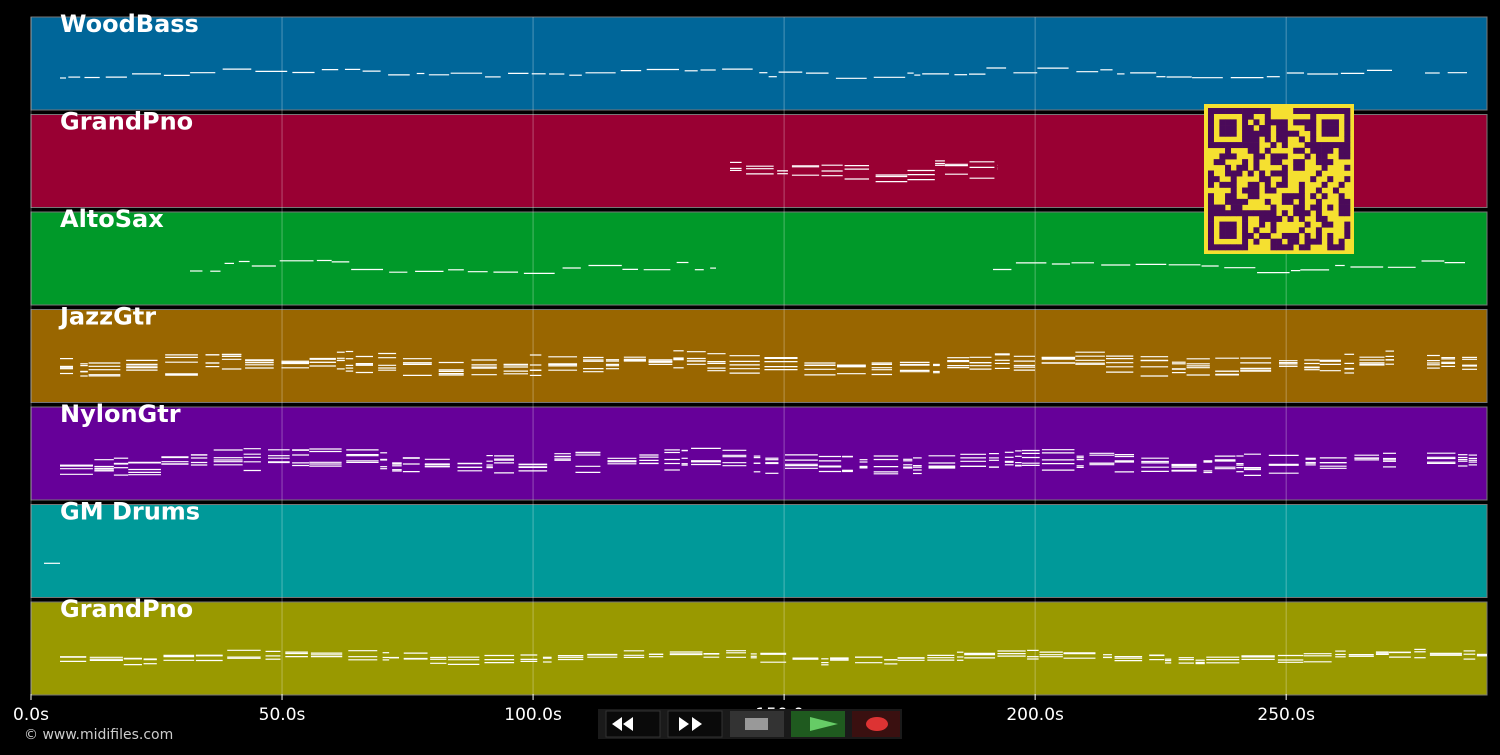  I want to click on copyright: © www.midifiles.com, so click(98, 735).